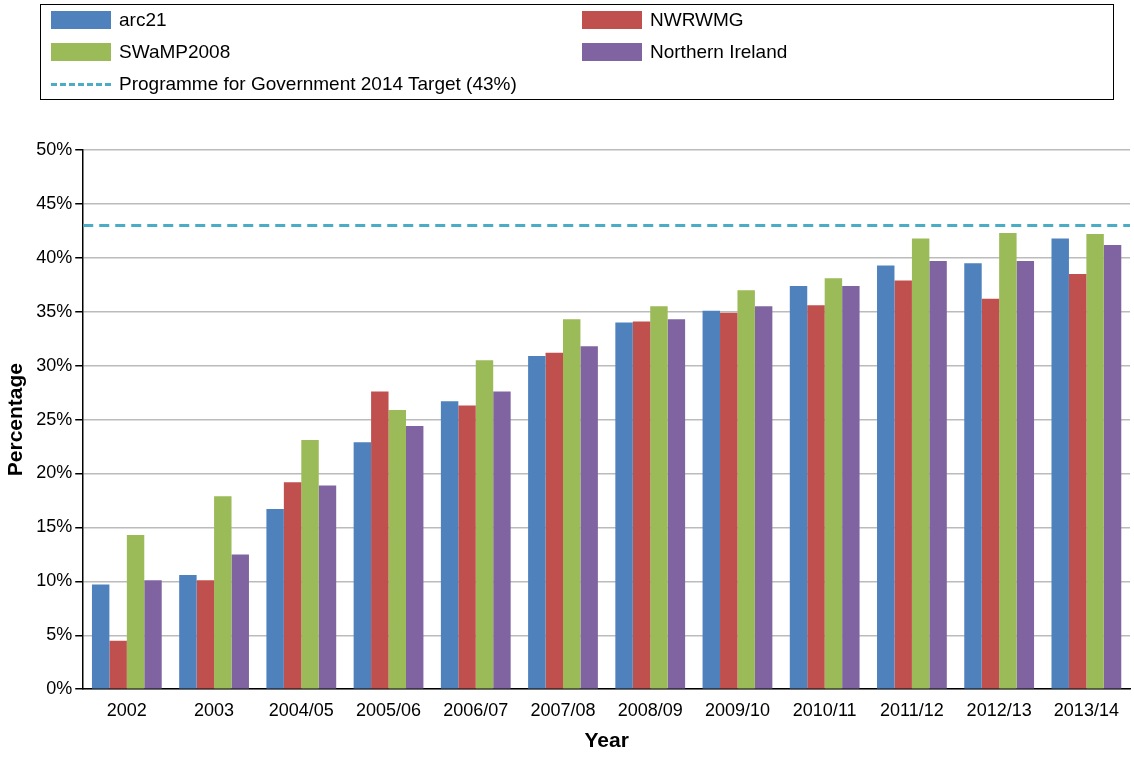  What do you see at coordinates (999, 709) in the screenshot?
I see `x-tick-label: 2012/13` at bounding box center [999, 709].